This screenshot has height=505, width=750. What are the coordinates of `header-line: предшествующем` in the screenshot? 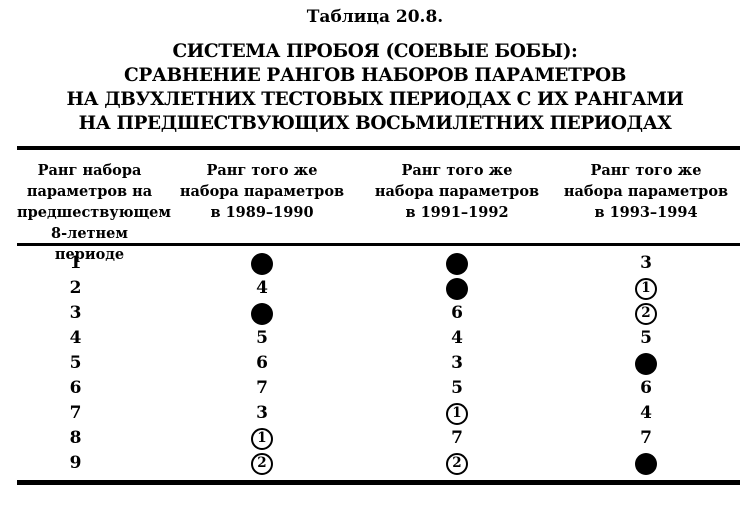 It's located at (94, 212).